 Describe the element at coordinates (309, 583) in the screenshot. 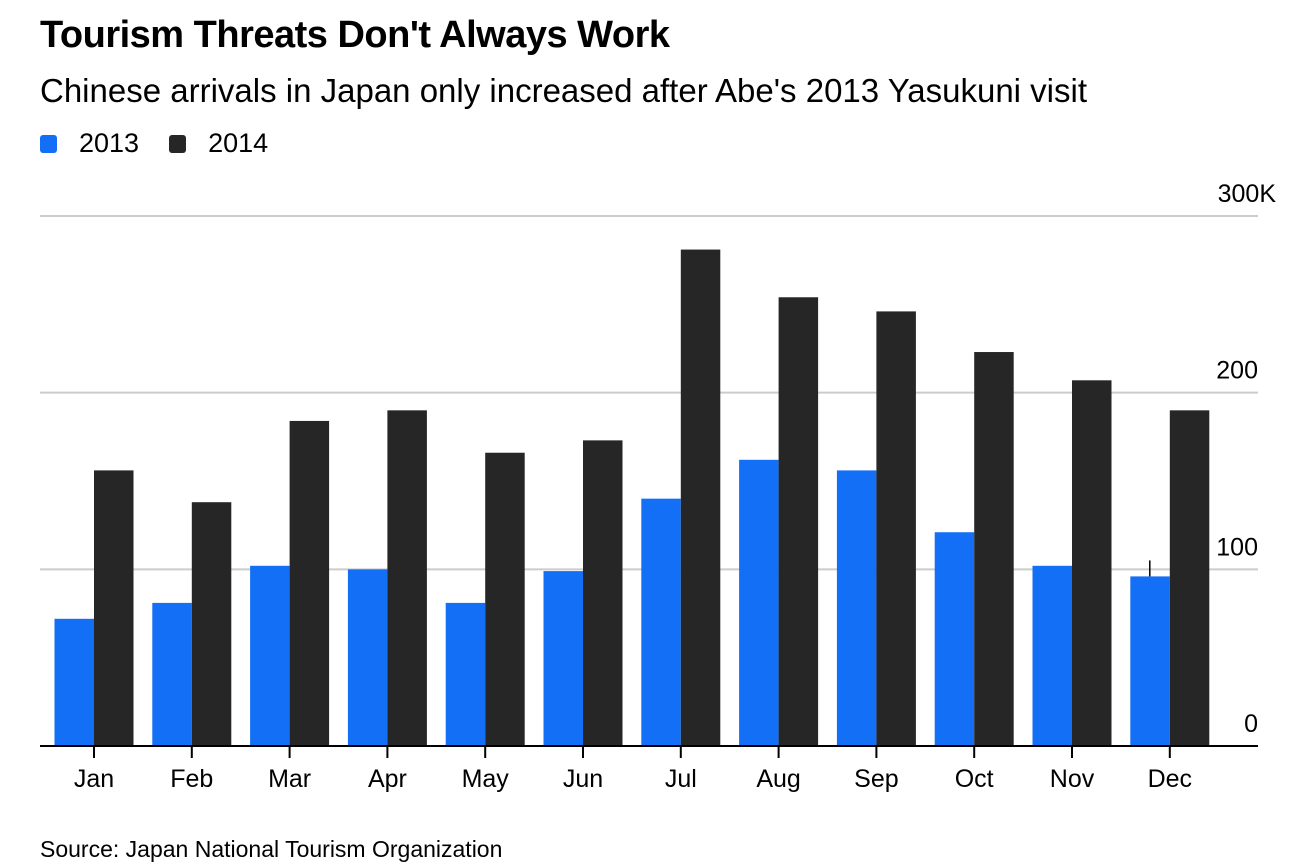

I see `bar-2014-mar` at that location.